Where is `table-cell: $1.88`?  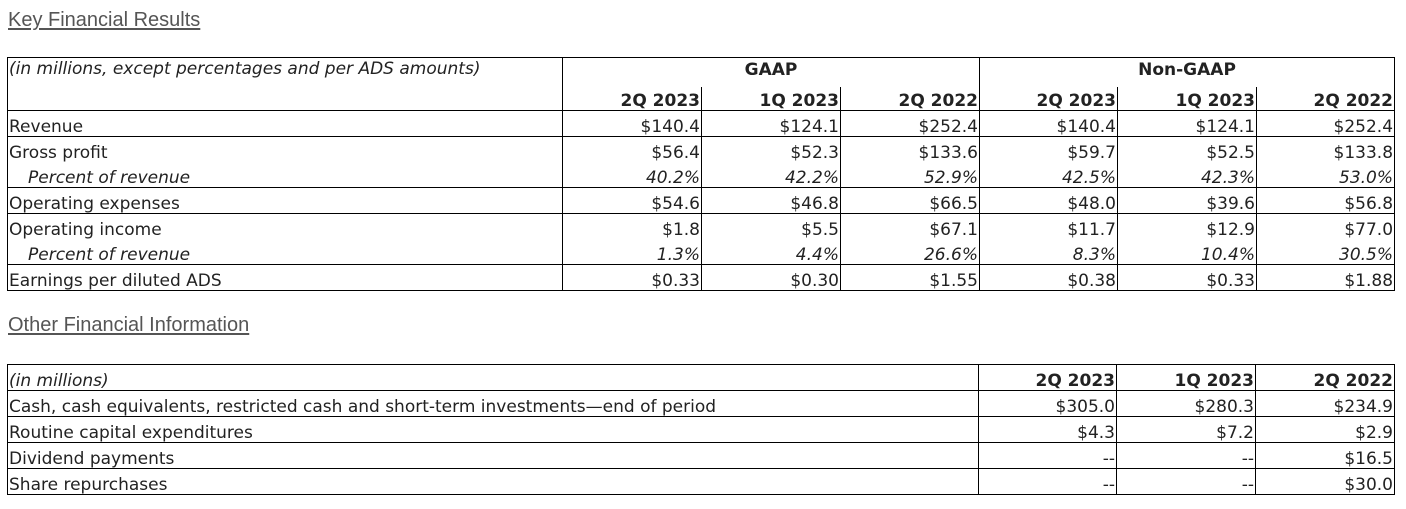
table-cell: $1.88 is located at coordinates (1325, 277).